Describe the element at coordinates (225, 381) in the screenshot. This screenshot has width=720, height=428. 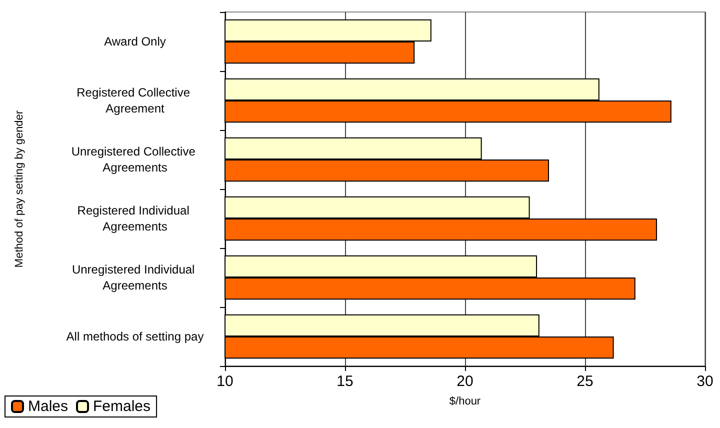
I see `x-tick-label: 10` at that location.